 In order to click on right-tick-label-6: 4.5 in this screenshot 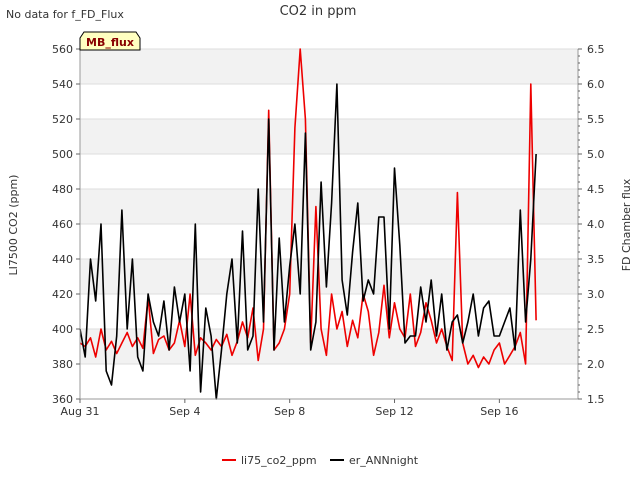, I will do `click(596, 189)`.